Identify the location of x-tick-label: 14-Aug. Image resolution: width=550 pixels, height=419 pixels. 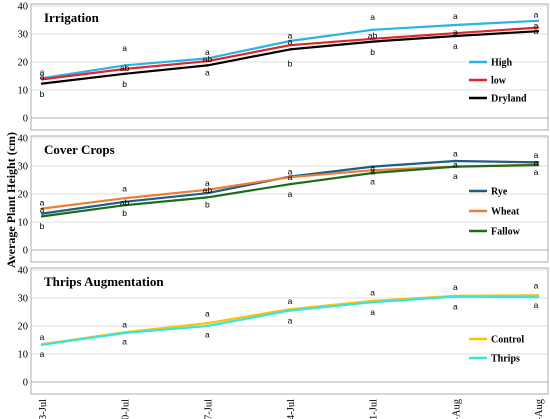
(539, 408).